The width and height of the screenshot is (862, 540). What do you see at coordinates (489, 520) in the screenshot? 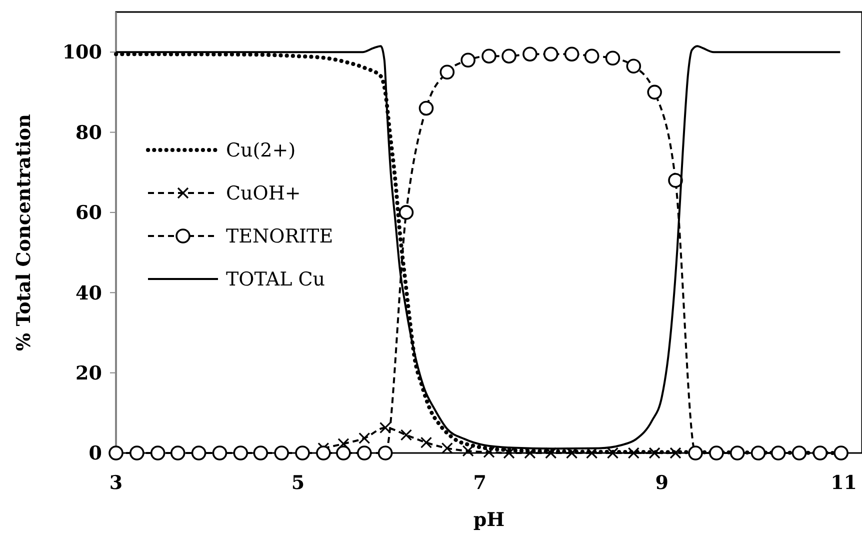
I see `x-axis-title: pH` at bounding box center [489, 520].